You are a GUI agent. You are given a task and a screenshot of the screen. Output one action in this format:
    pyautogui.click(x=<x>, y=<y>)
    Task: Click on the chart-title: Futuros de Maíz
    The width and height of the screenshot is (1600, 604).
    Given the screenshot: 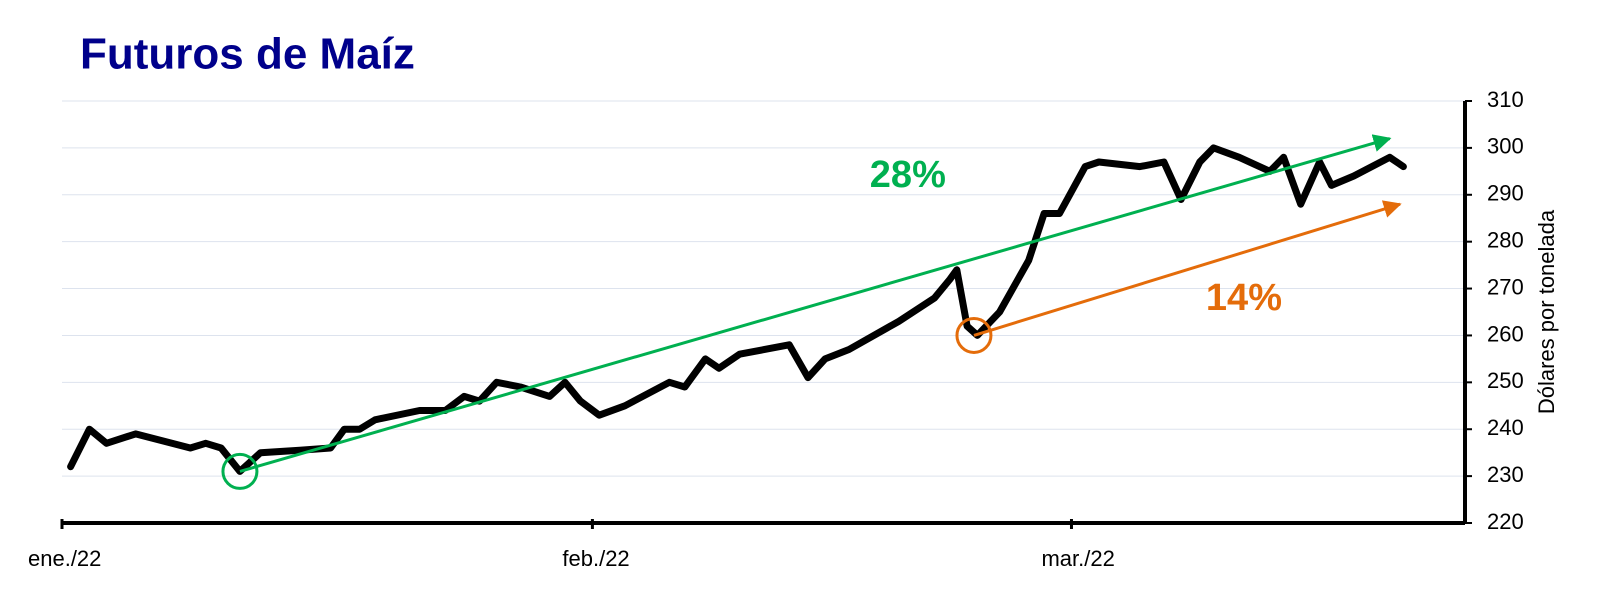 What is the action you would take?
    pyautogui.click(x=247, y=54)
    